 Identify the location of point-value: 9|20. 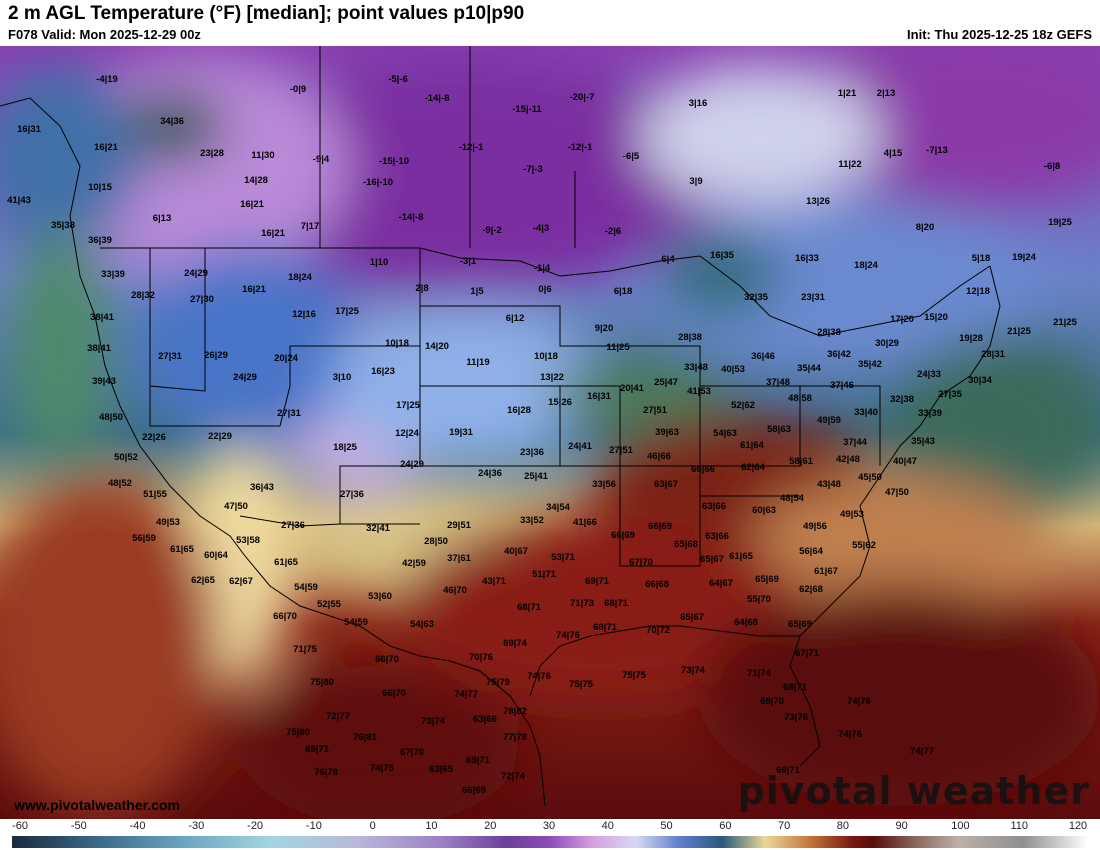
(604, 328).